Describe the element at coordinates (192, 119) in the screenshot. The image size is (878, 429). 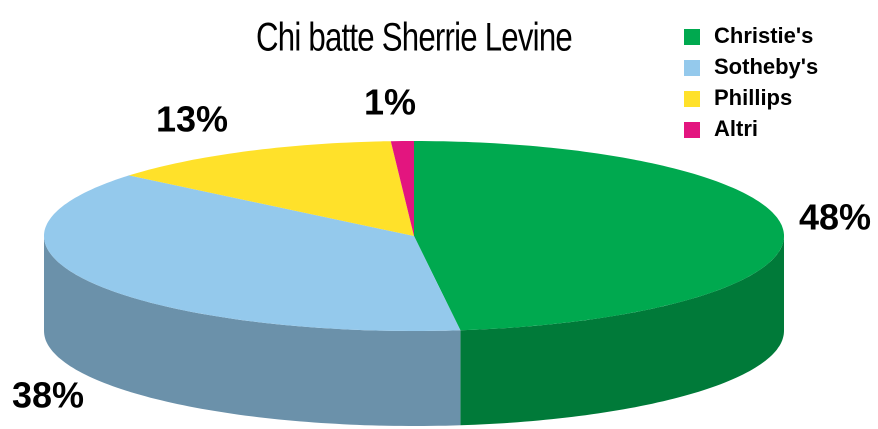
I see `value-label: 13%` at that location.